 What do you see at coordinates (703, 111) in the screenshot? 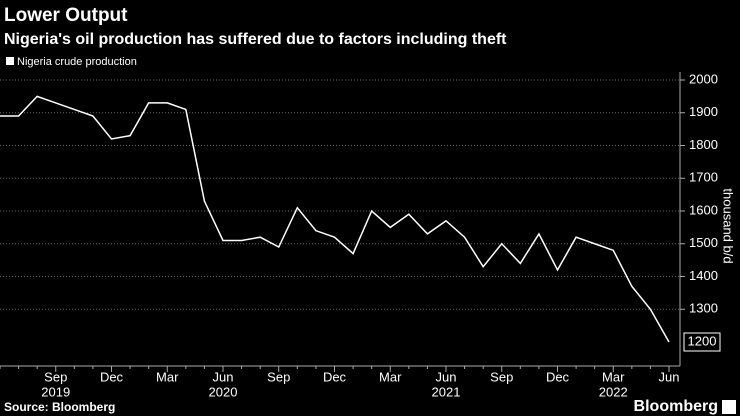
I see `y-tick-label: 1900` at bounding box center [703, 111].